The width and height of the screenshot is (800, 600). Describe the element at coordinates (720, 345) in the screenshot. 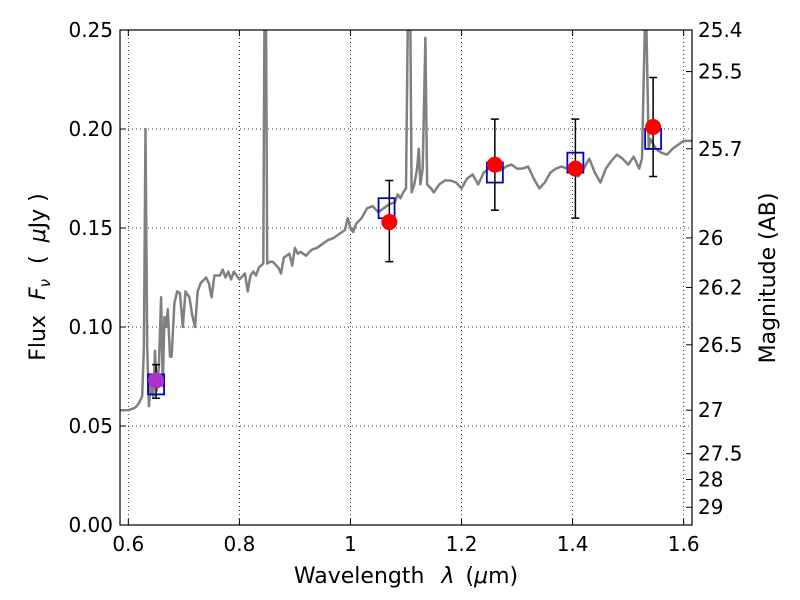

I see `right-tick-label: 26.5` at that location.